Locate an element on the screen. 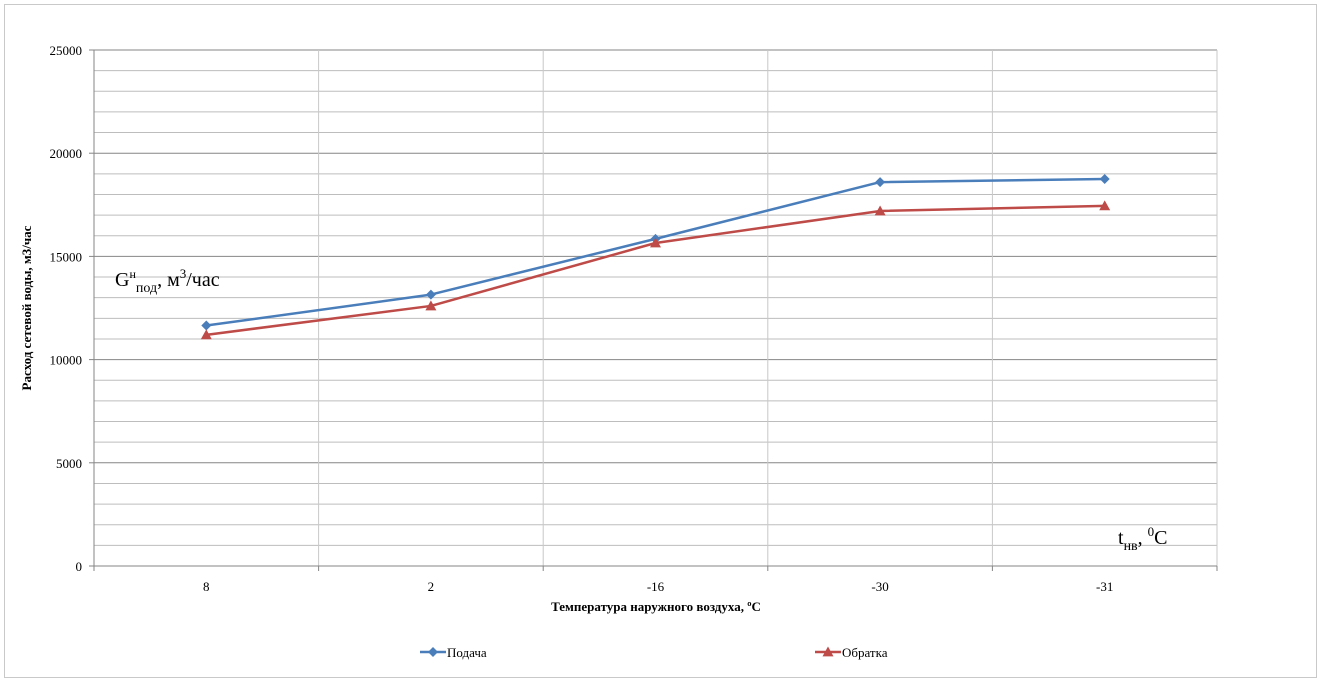 This screenshot has width=1323, height=684. y-tick-label: 0 is located at coordinates (79, 566).